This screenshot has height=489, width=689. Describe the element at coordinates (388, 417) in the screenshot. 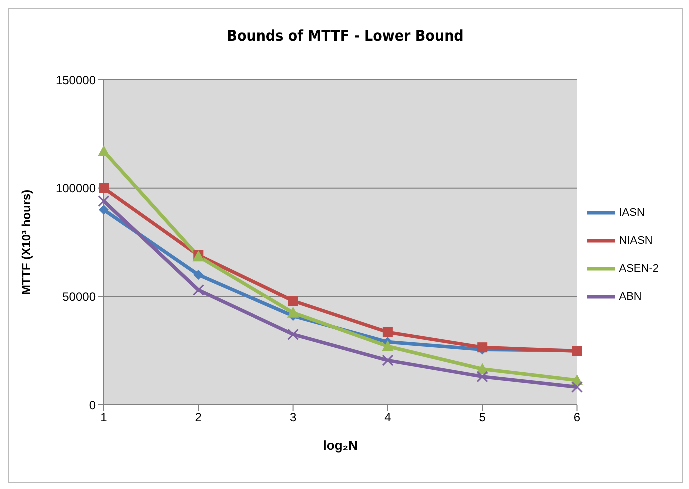

I see `x-tick-label: 4` at that location.